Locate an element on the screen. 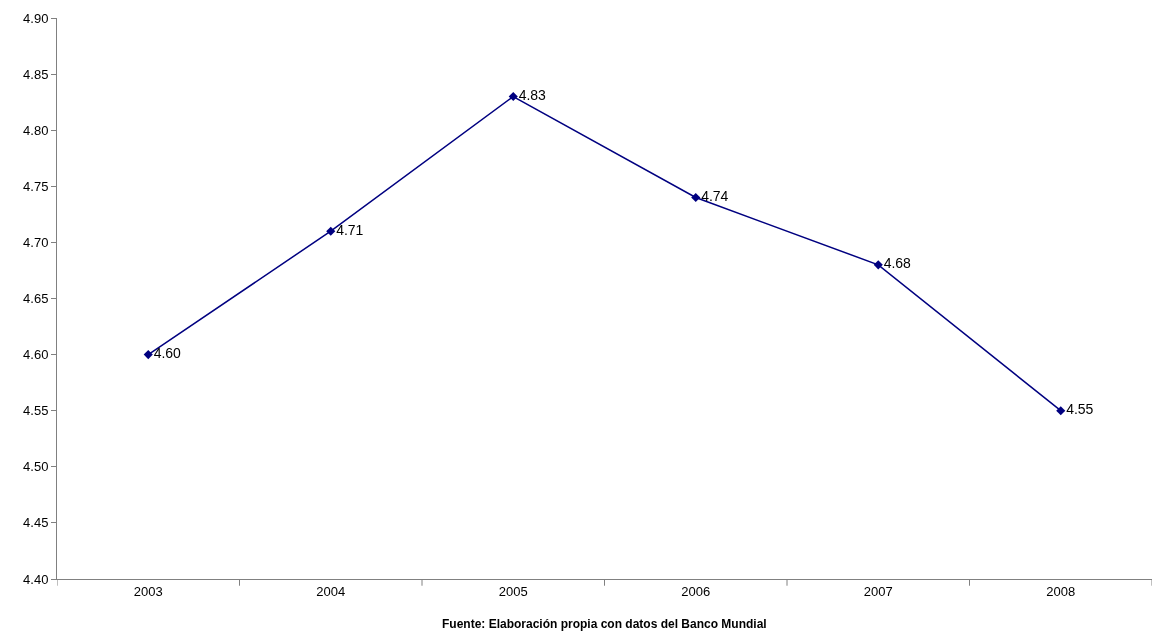  data-label: 4.74 is located at coordinates (715, 196).